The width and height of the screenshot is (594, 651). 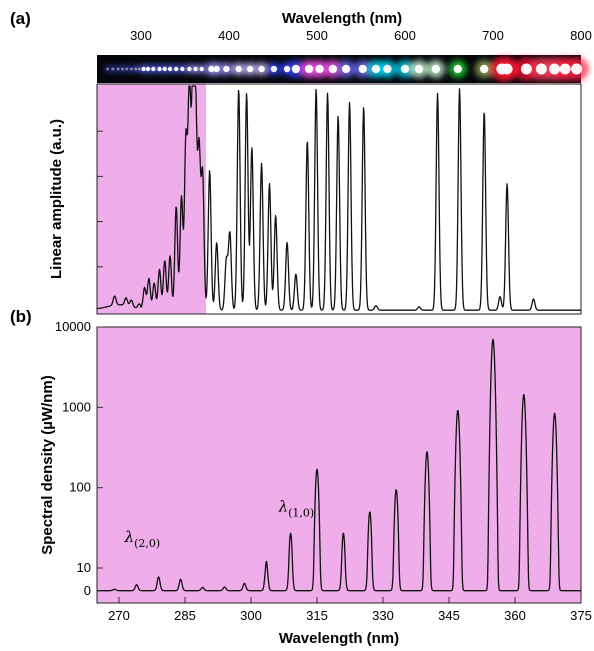 I want to click on x-tick-label: 270, so click(x=119, y=615).